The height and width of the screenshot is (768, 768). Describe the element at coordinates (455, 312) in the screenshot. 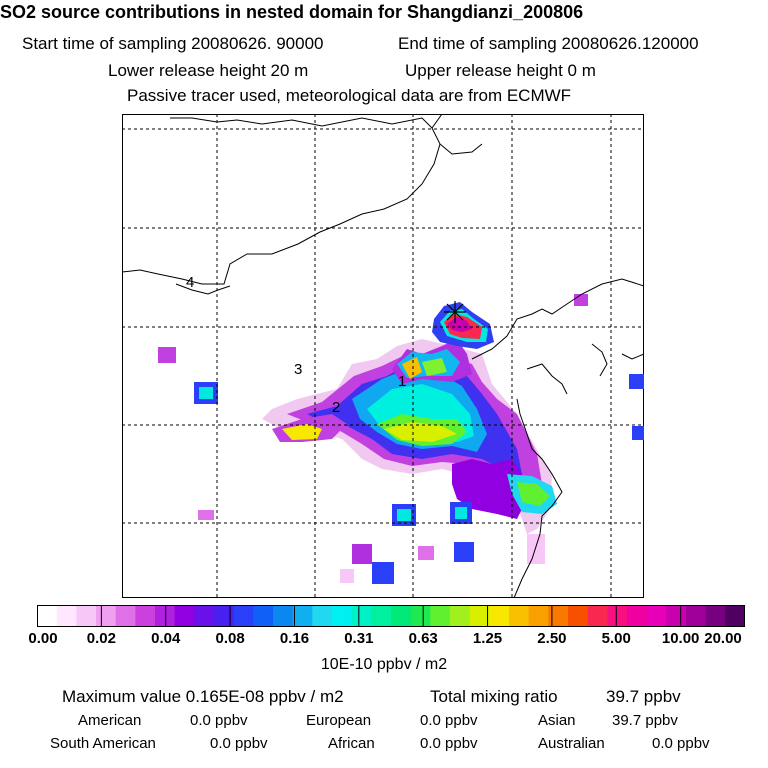

I see `star-icon` at that location.